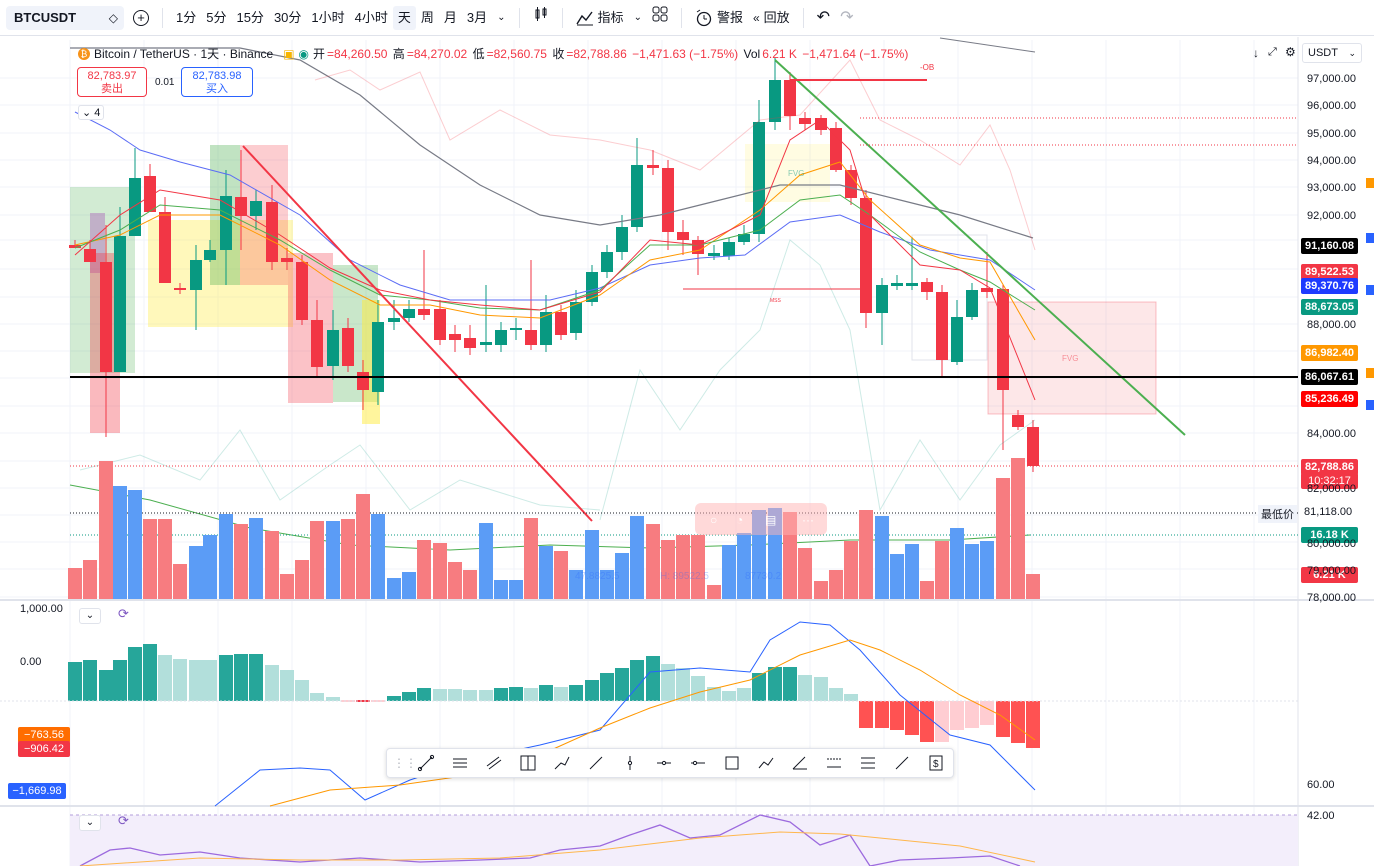 This screenshot has width=1374, height=866. I want to click on chevron-down-icon: ⌄, so click(90, 822).